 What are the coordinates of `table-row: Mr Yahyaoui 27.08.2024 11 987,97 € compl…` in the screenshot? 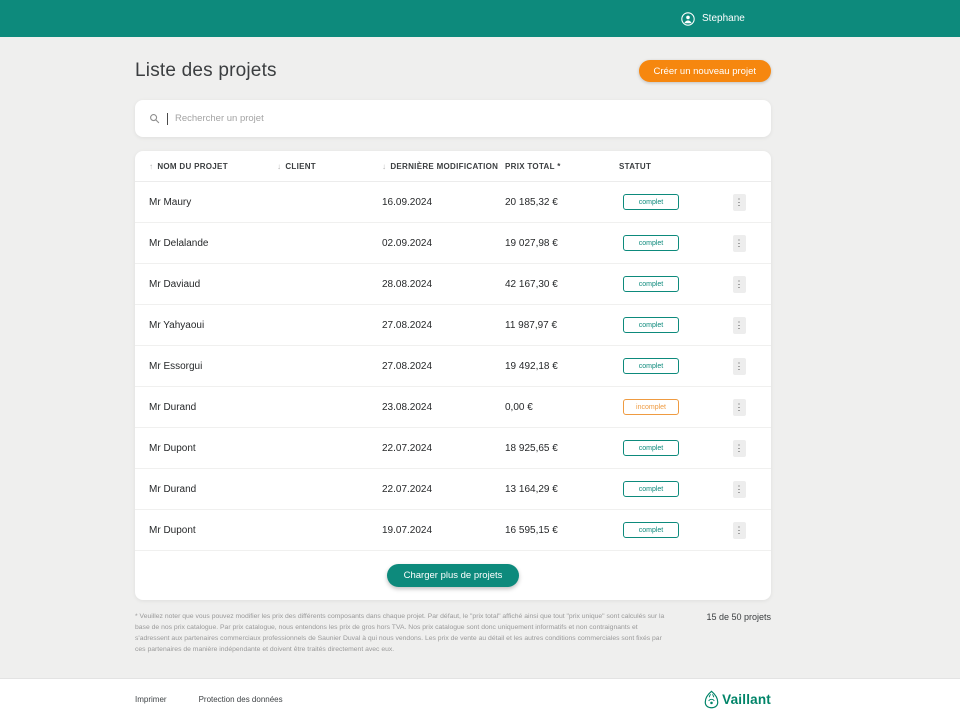 It's located at (453, 325).